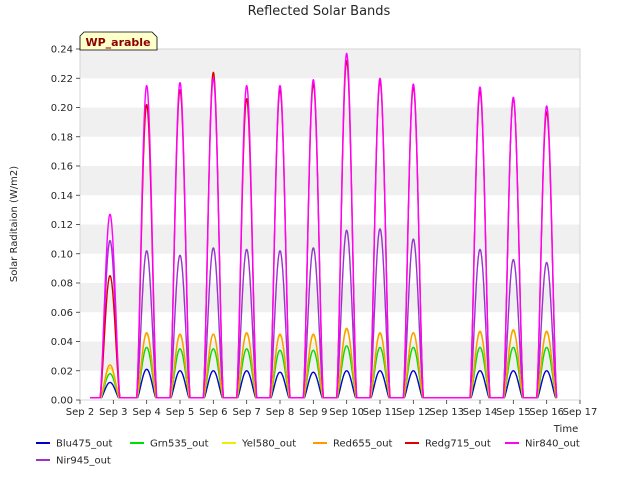 The height and width of the screenshot is (480, 640). Describe the element at coordinates (513, 412) in the screenshot. I see `x-tick-label: Sep 15` at that location.